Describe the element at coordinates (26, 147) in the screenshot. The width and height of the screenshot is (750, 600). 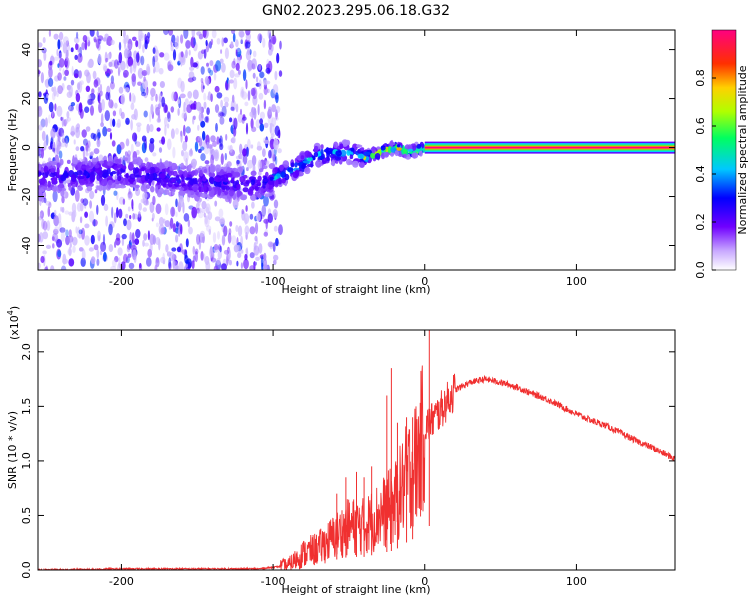
I see `spectrogram-y-tick-label: 0` at that location.